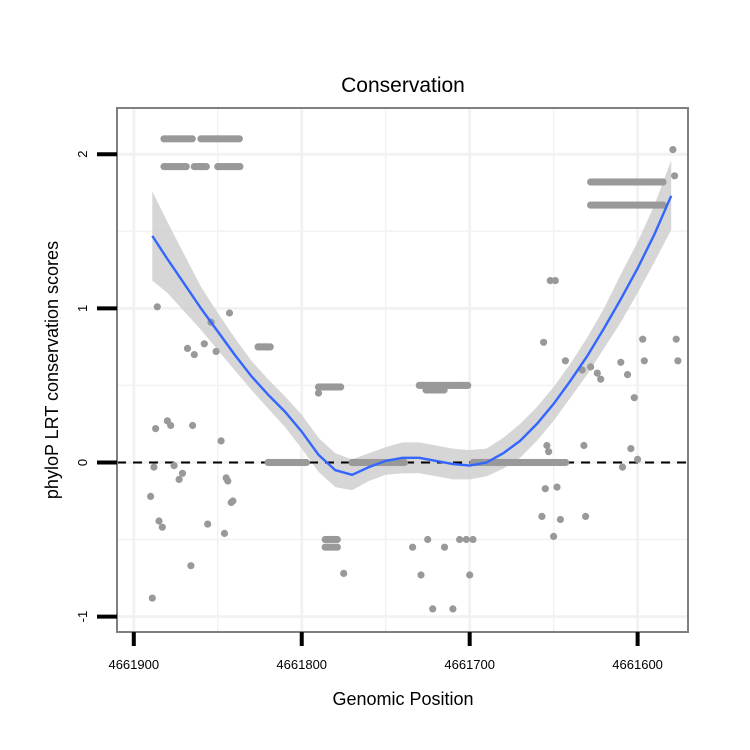 The width and height of the screenshot is (750, 750). I want to click on x-axis-label: Genomic Position, so click(402, 699).